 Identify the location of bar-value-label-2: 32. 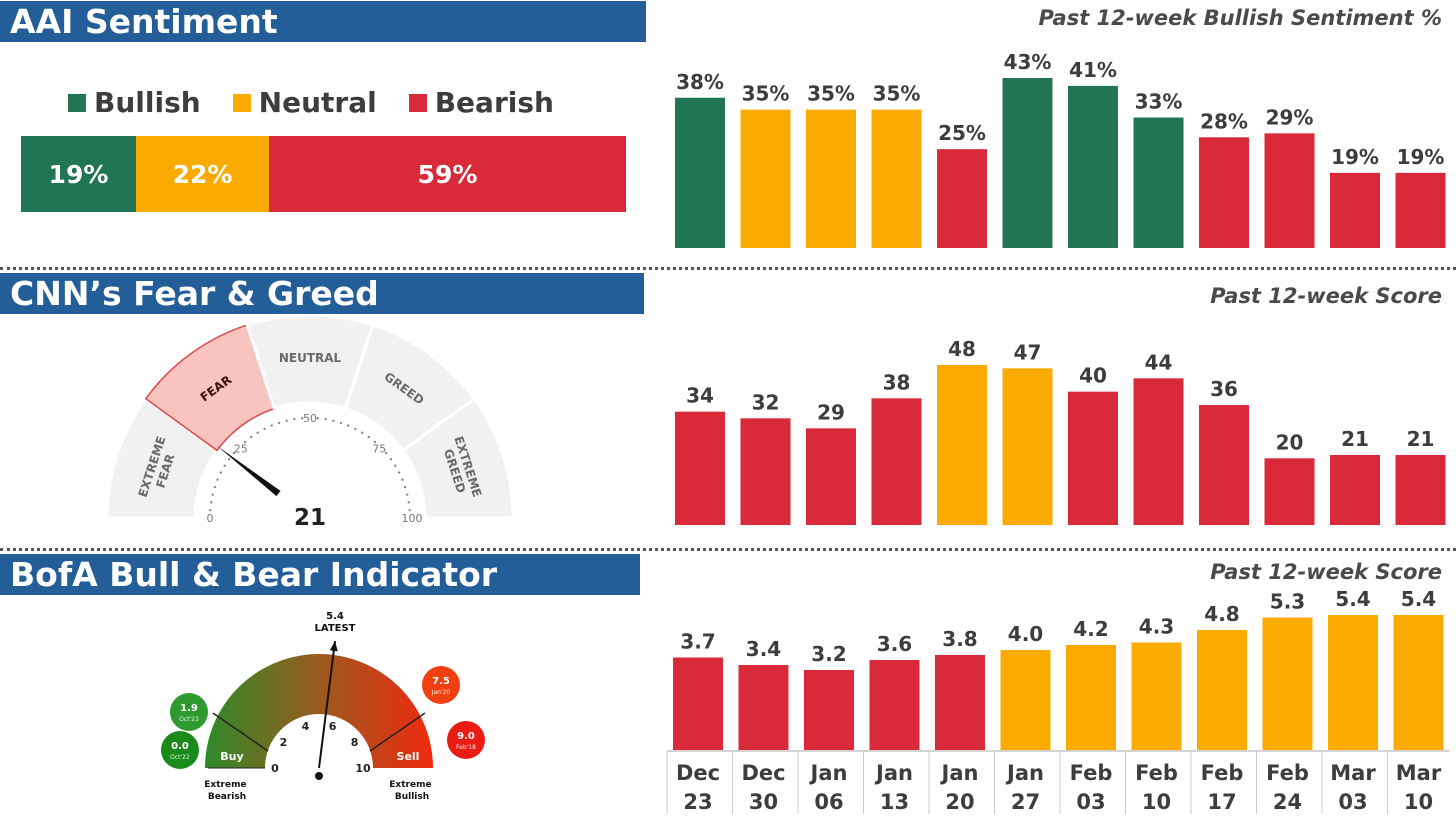
(766, 402).